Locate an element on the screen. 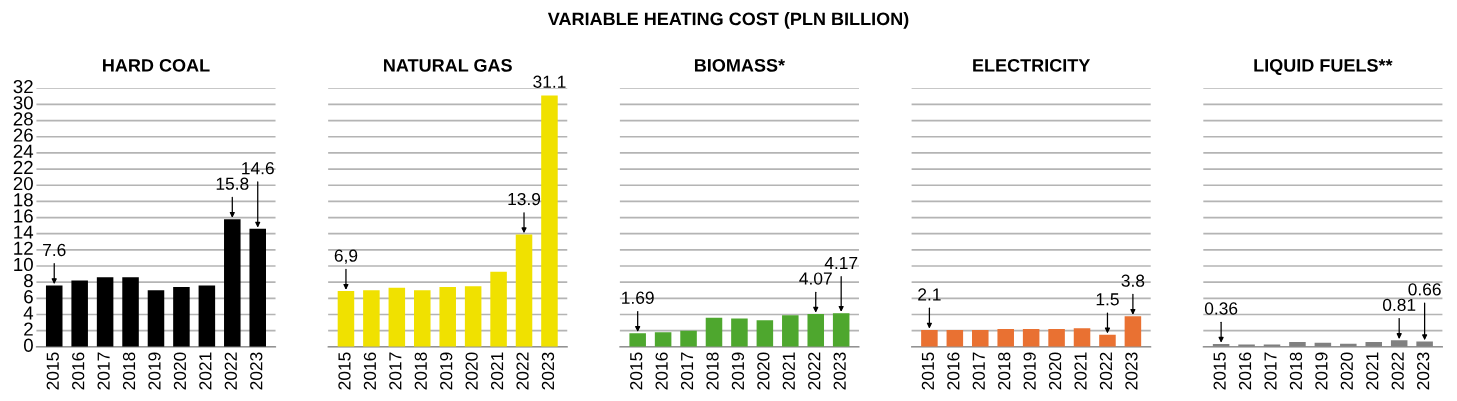 Image resolution: width=1457 pixels, height=401 pixels. data-label: 4.17 is located at coordinates (841, 263).